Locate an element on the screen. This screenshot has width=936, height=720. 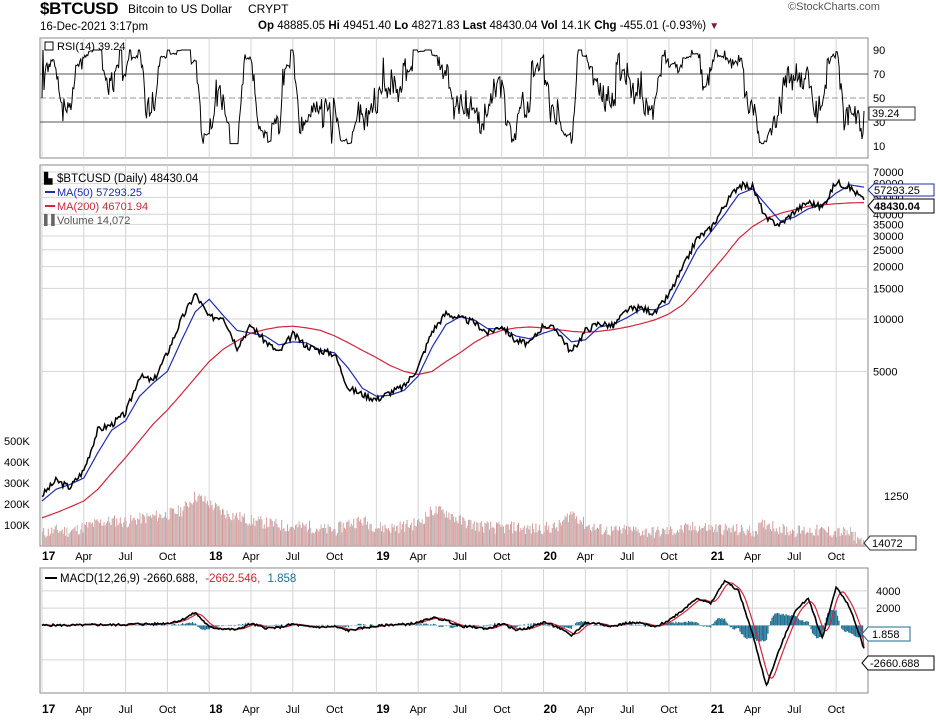
price-tick-label: 5000 is located at coordinates (885, 372).